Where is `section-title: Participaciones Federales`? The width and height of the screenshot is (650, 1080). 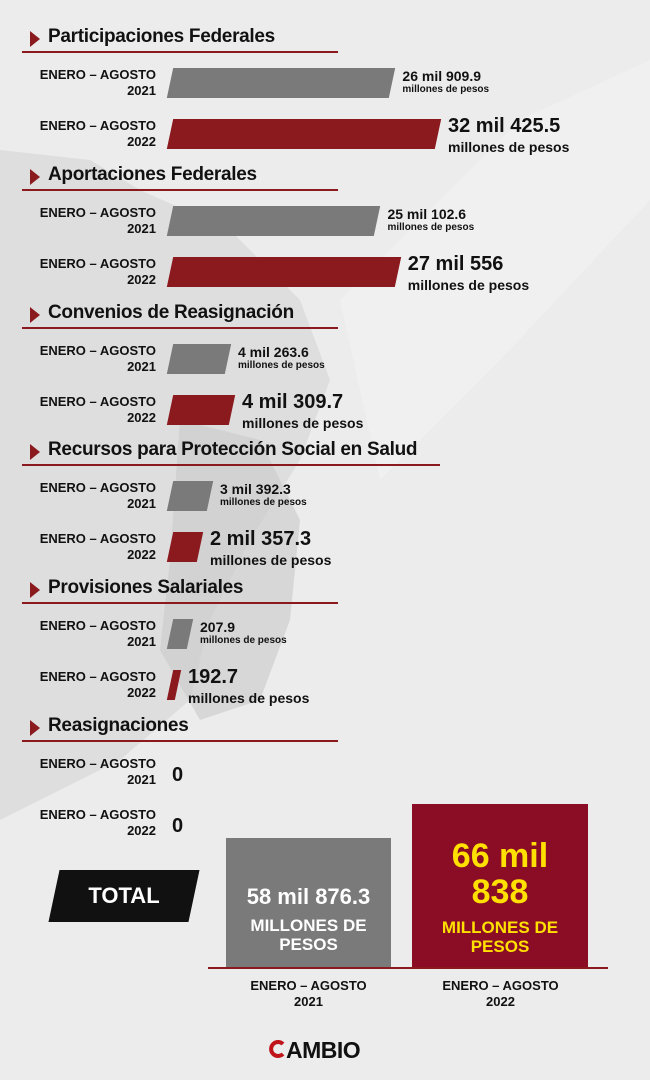
section-title: Participaciones Federales is located at coordinates (161, 36).